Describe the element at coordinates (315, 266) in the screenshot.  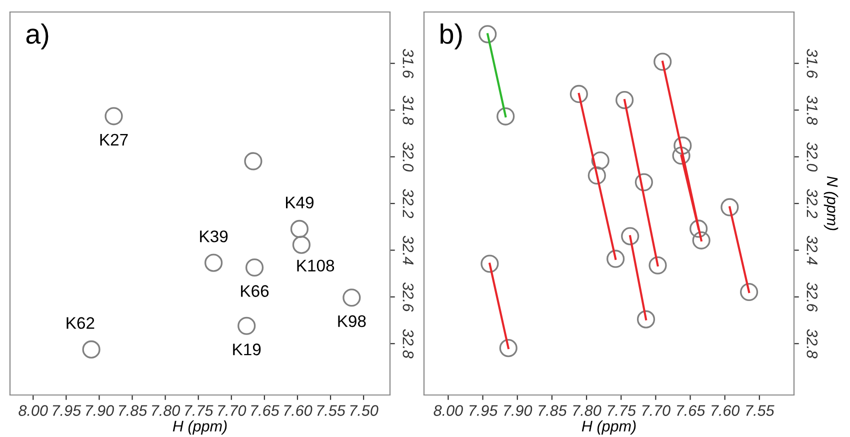
I see `annotation: K108` at that location.